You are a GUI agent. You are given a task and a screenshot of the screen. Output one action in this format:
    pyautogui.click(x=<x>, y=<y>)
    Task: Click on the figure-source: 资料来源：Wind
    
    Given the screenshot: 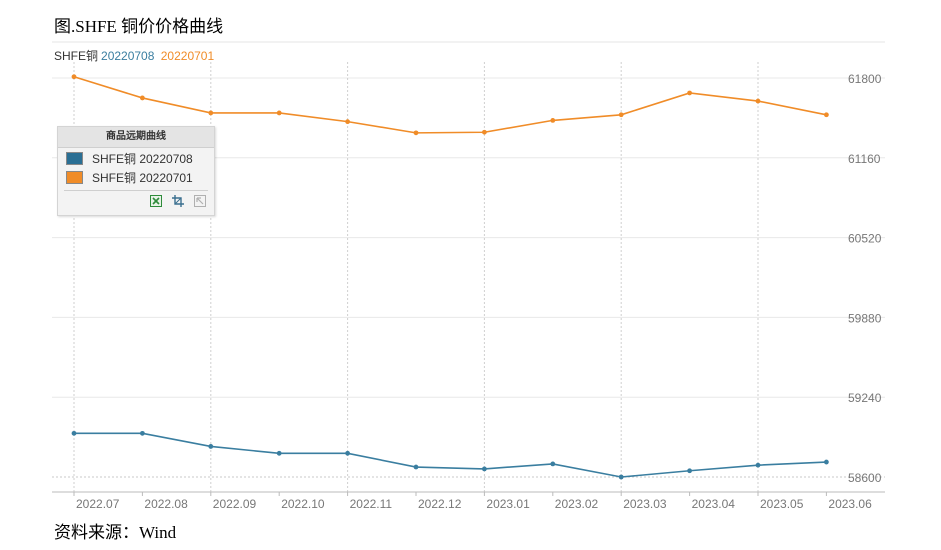 What is the action you would take?
    pyautogui.click(x=115, y=532)
    